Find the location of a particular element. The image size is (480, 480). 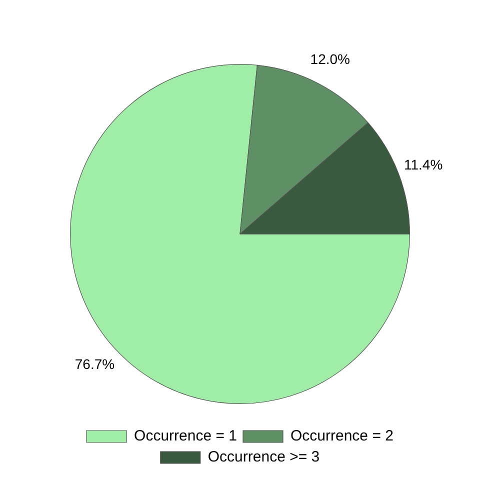

legend-label: Occurrence = 1 is located at coordinates (186, 436).